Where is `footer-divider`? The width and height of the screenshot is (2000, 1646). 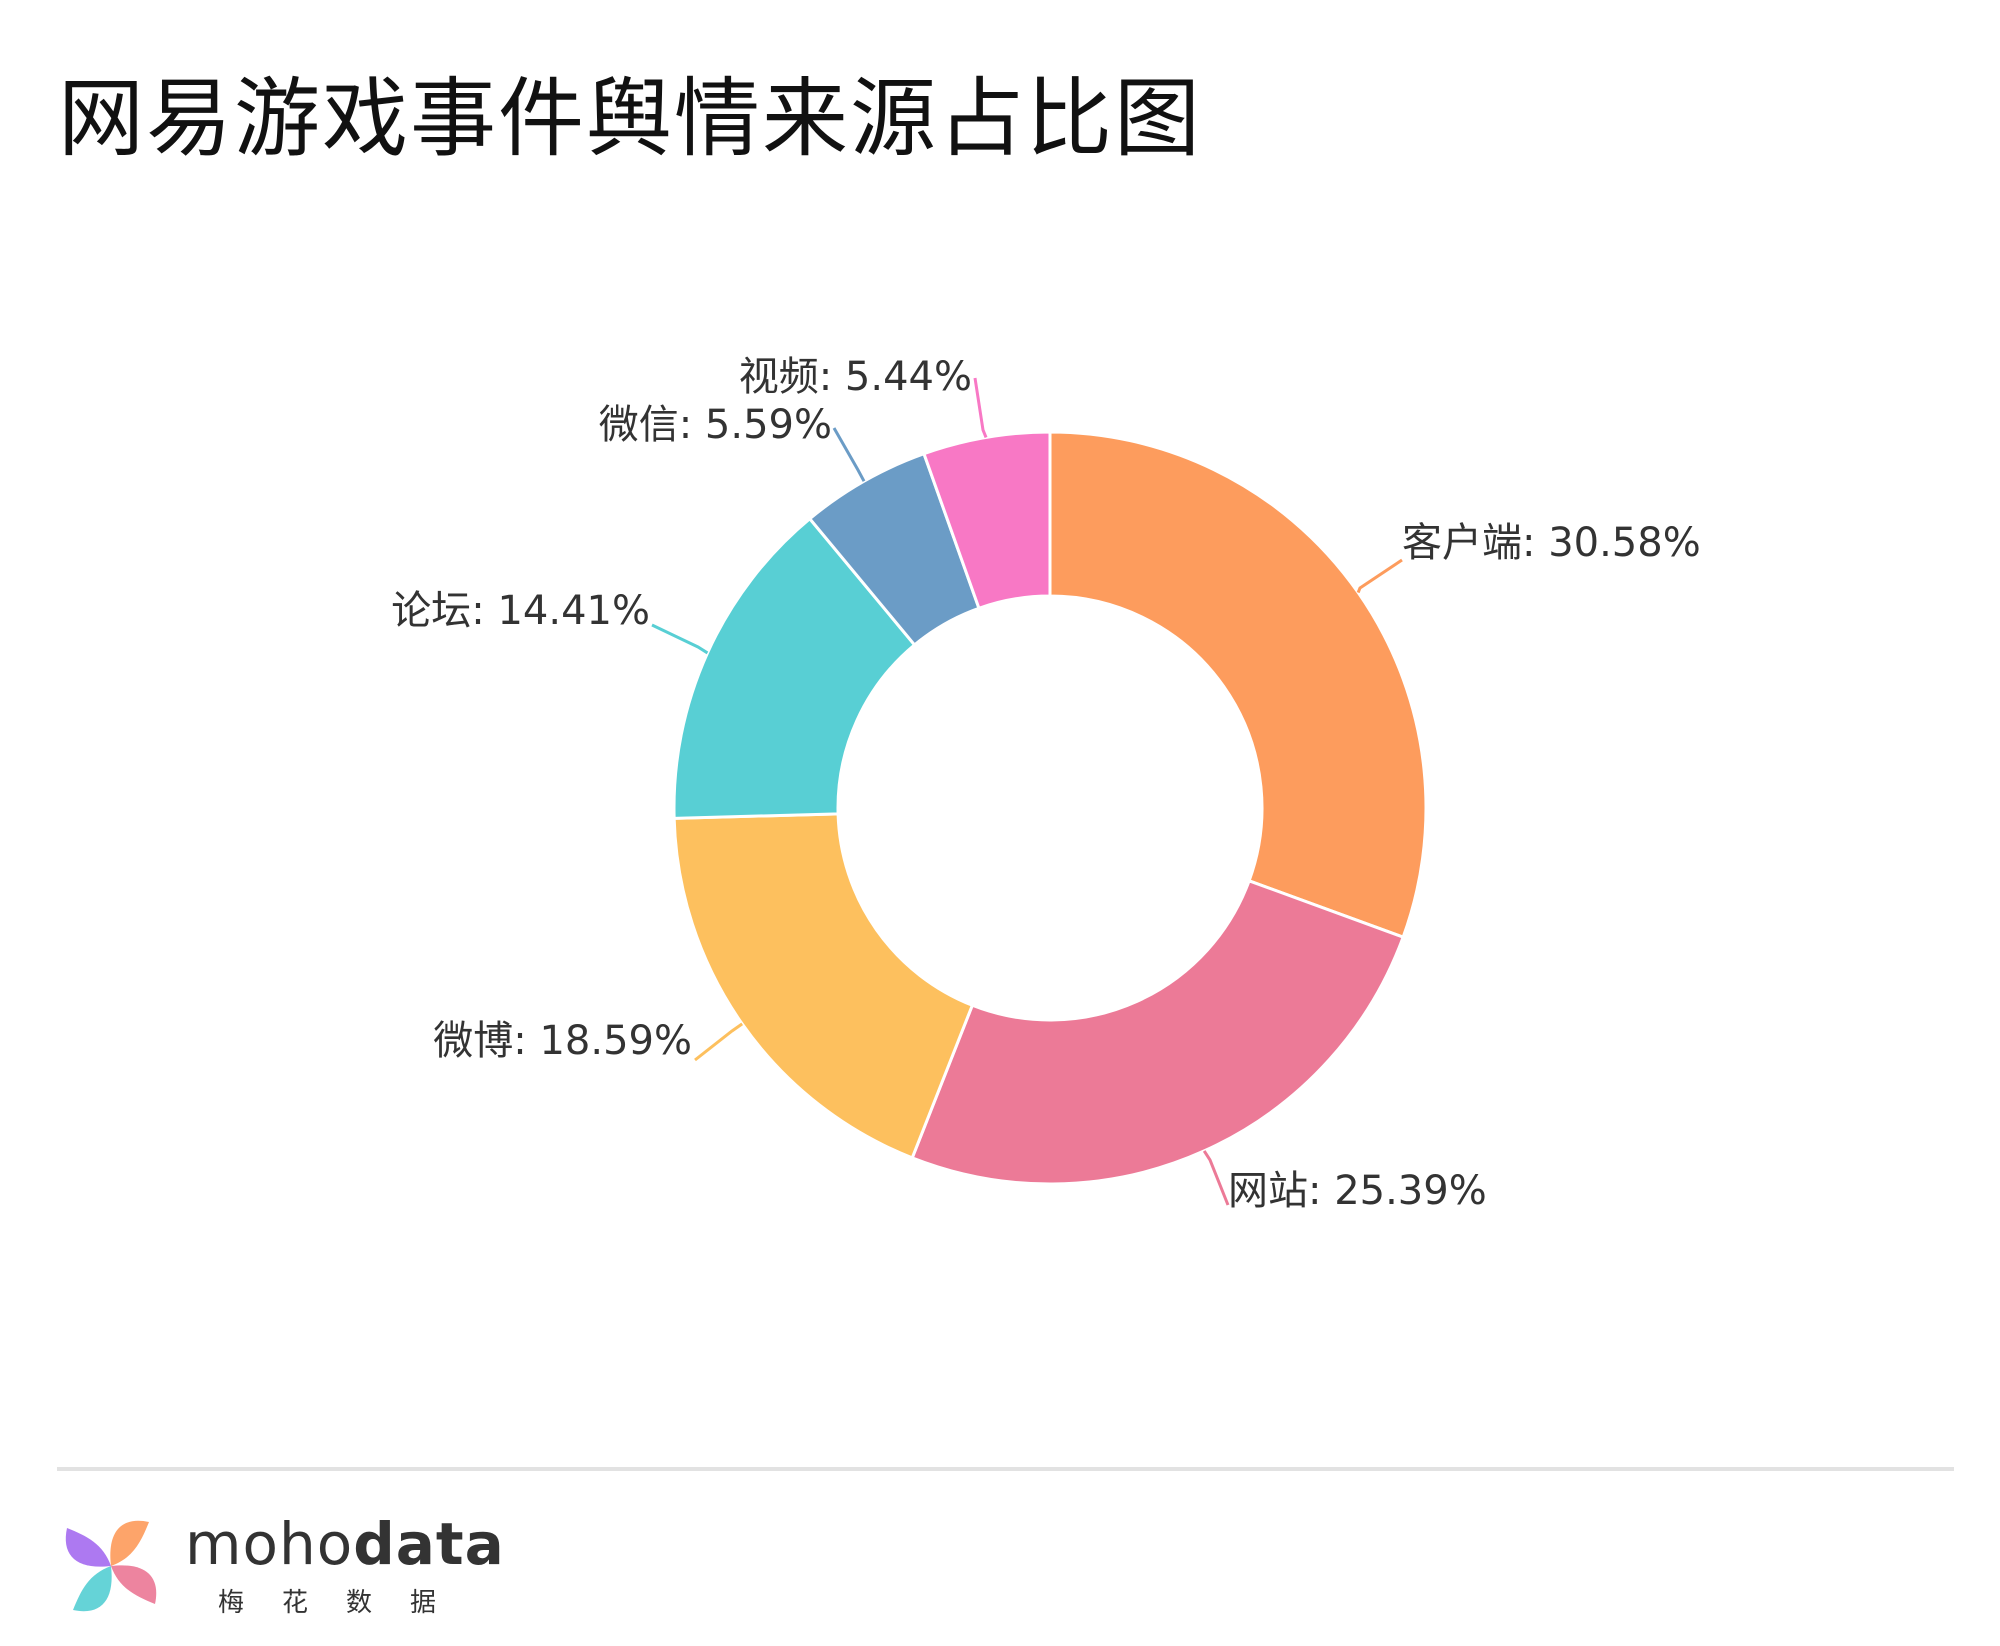
footer-divider is located at coordinates (1005, 1469).